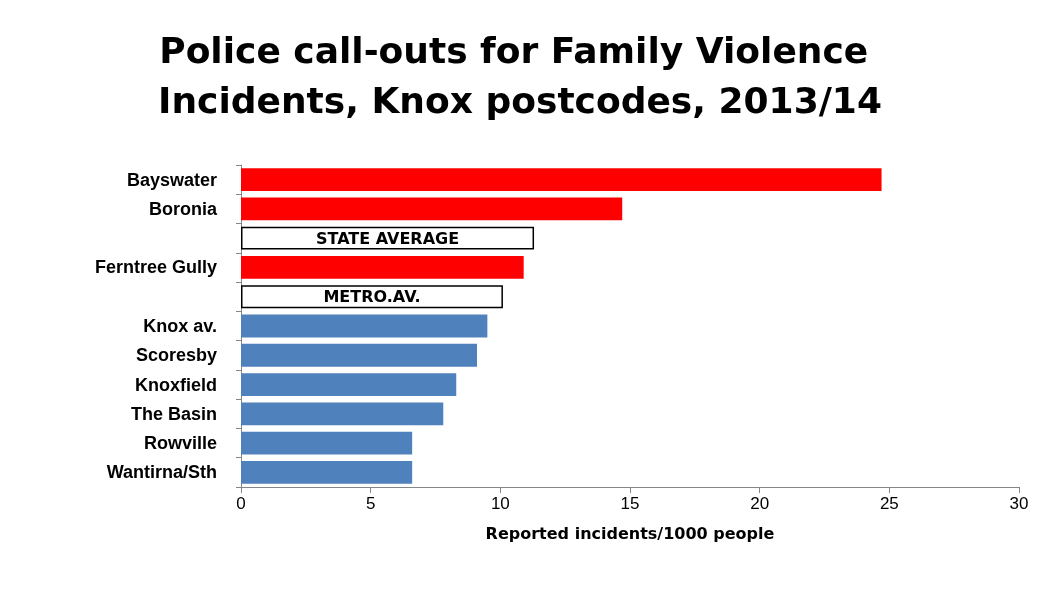 The height and width of the screenshot is (589, 1040). What do you see at coordinates (180, 326) in the screenshot?
I see `y-tick-label: Knox av.` at bounding box center [180, 326].